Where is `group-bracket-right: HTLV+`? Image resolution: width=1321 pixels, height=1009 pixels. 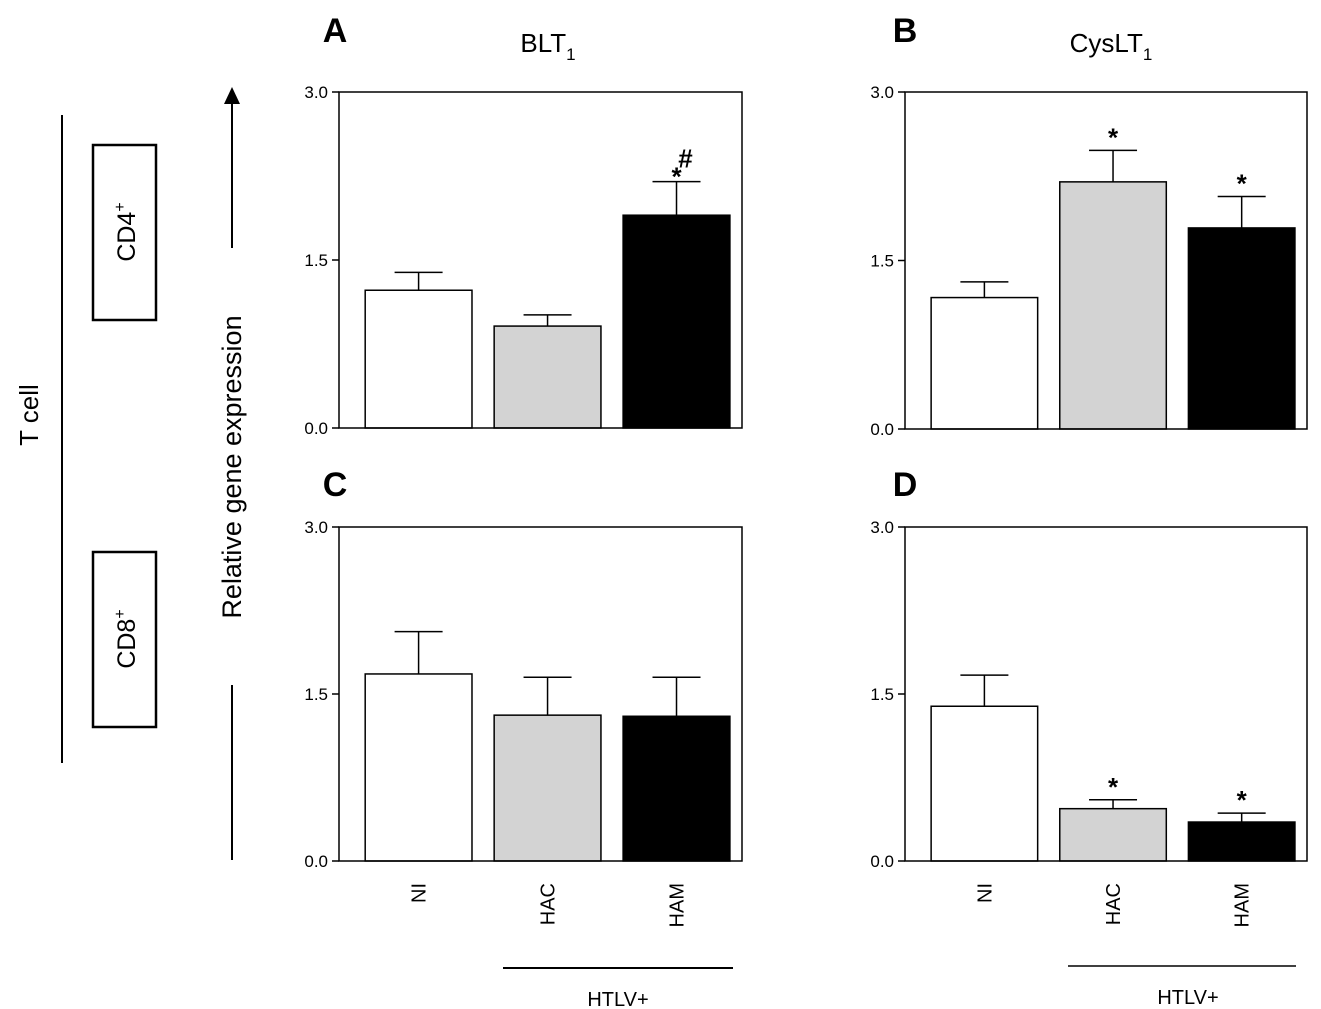 group-bracket-right: HTLV+ is located at coordinates (1182, 987).